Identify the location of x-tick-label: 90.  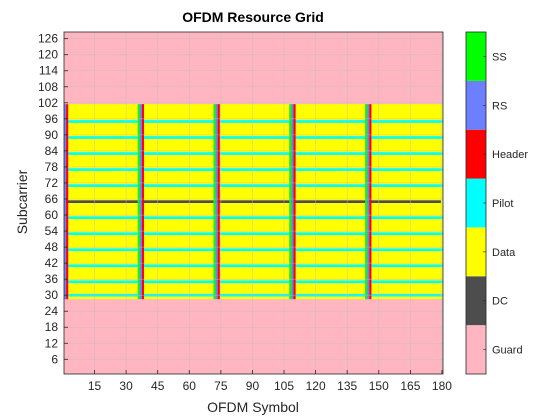
(253, 386).